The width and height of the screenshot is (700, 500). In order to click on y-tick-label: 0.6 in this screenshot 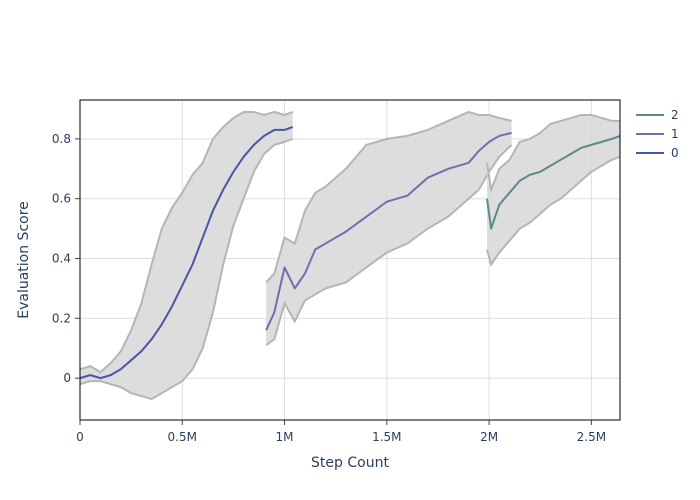, I will do `click(61, 199)`.